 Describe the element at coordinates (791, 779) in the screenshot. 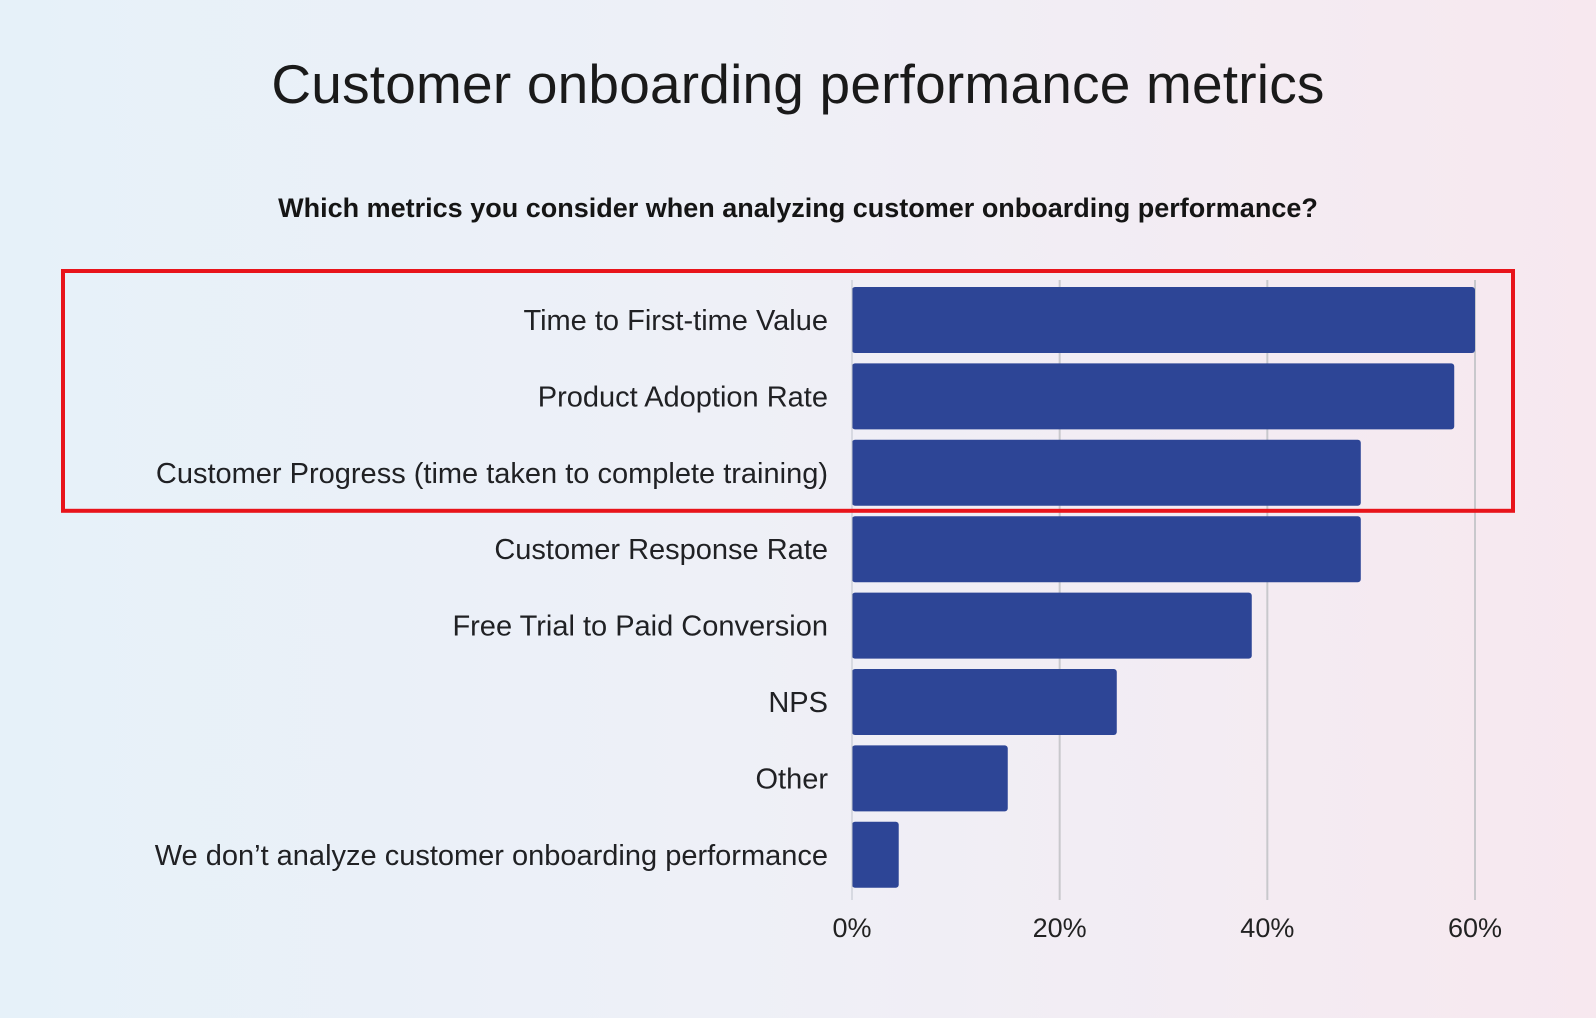

I see `category-label: Other` at that location.